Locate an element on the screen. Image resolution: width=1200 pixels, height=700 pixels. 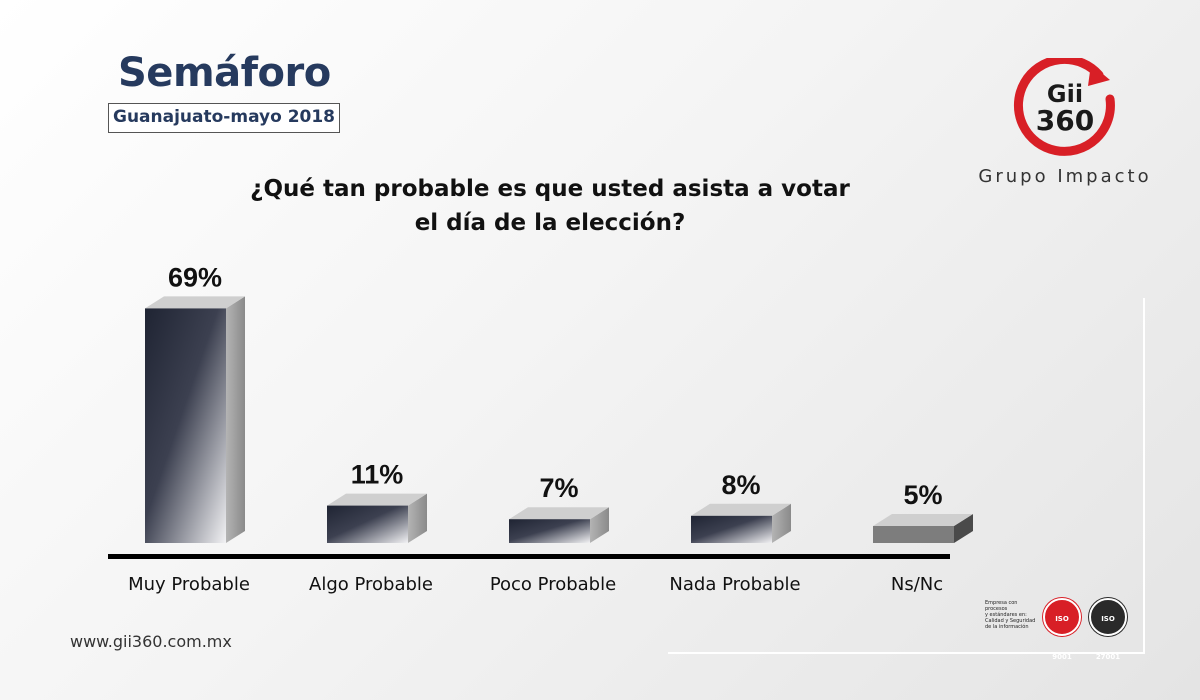
cert-text-line-4: de la información is located at coordinates (1007, 627).